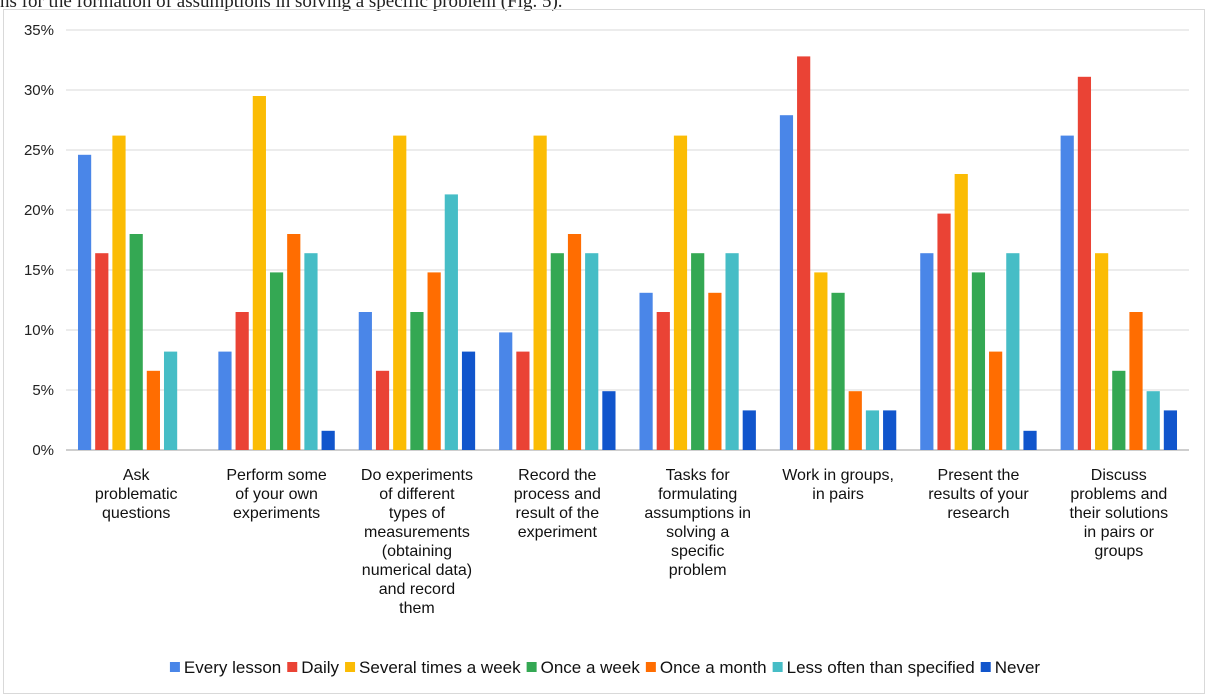 The image size is (1207, 695). Describe the element at coordinates (39, 90) in the screenshot. I see `y-tick-label: 30%` at that location.